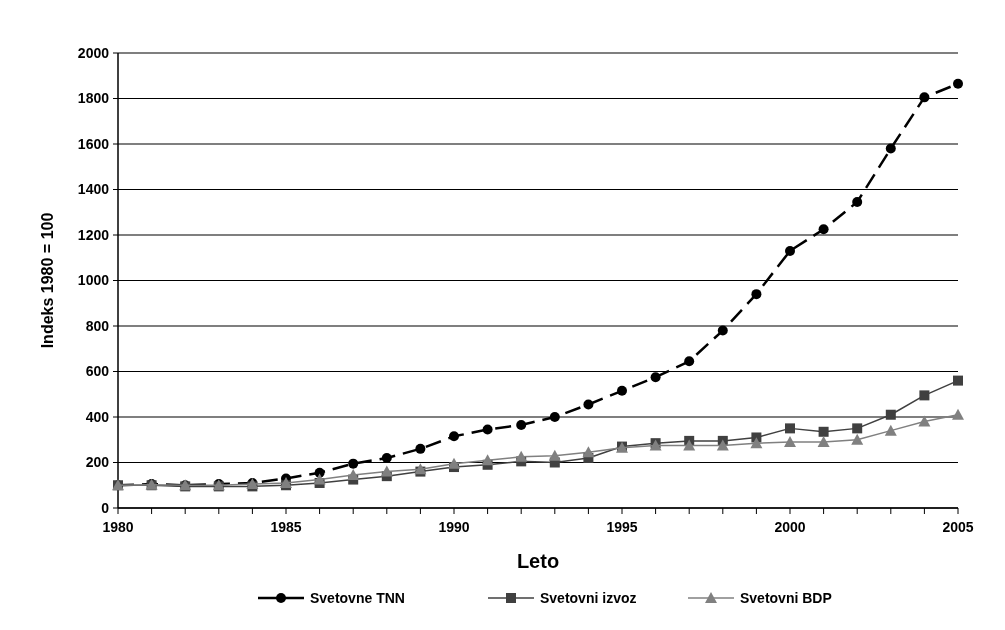  I want to click on y-tick-label: 800, so click(97, 325).